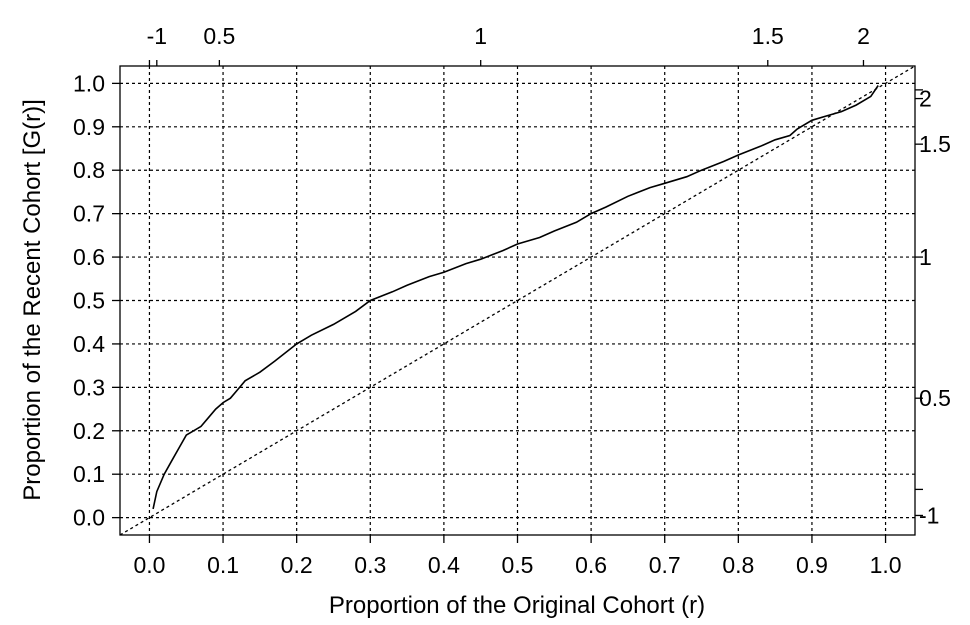  Describe the element at coordinates (157, 36) in the screenshot. I see `top-axis-tick-label: -1` at that location.